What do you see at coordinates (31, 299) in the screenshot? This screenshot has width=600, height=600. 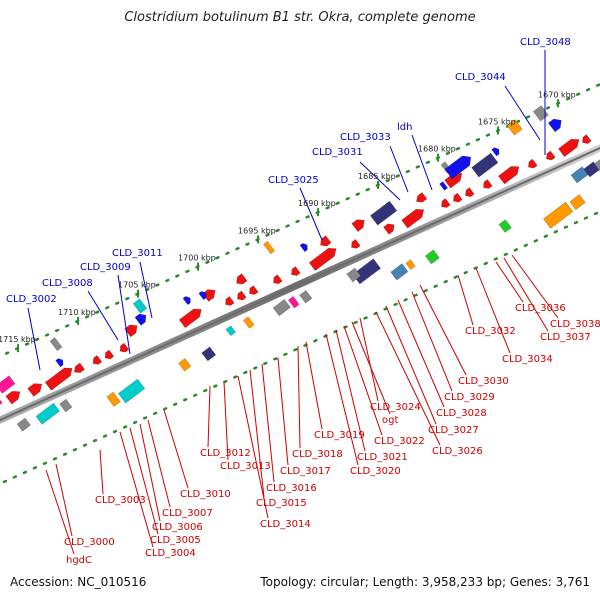 I see `label-top-9: CLD_3002` at bounding box center [31, 299].